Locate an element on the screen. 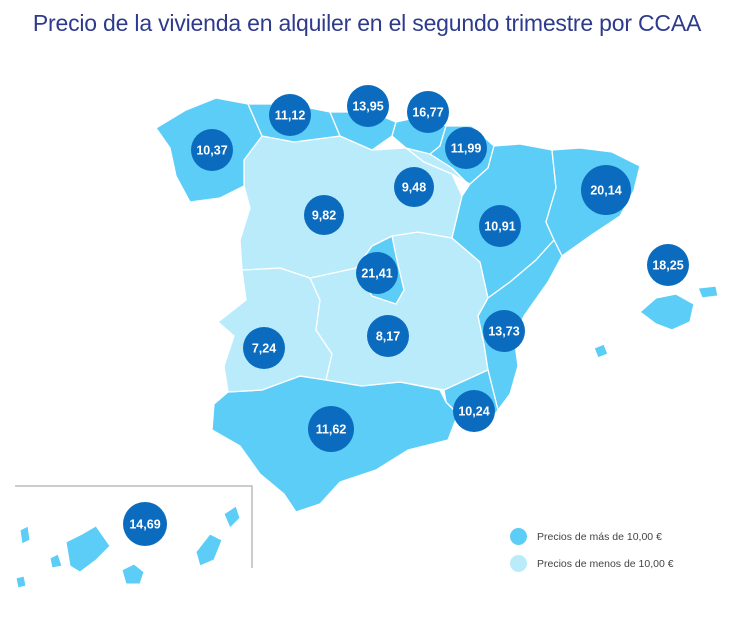  price-bubble-extremadura is located at coordinates (264, 348).